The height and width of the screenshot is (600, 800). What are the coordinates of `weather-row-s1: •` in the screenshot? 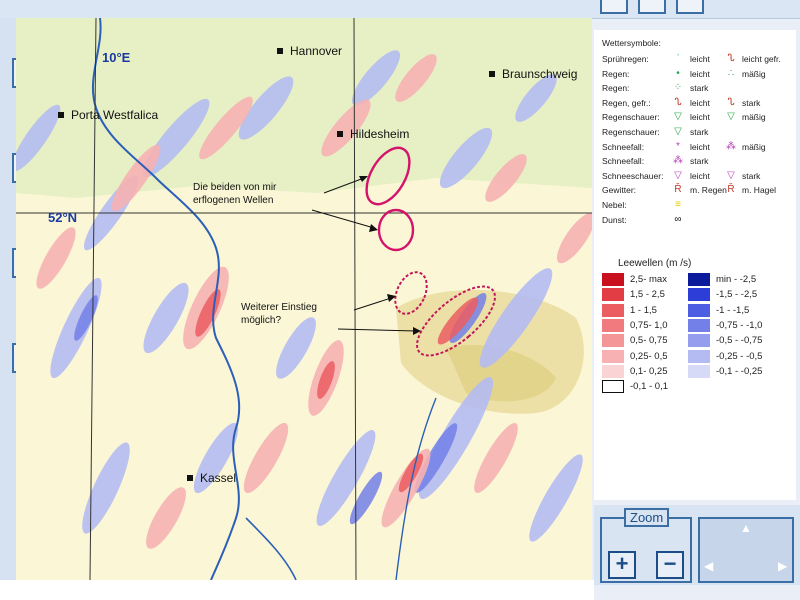 It's located at (678, 73).